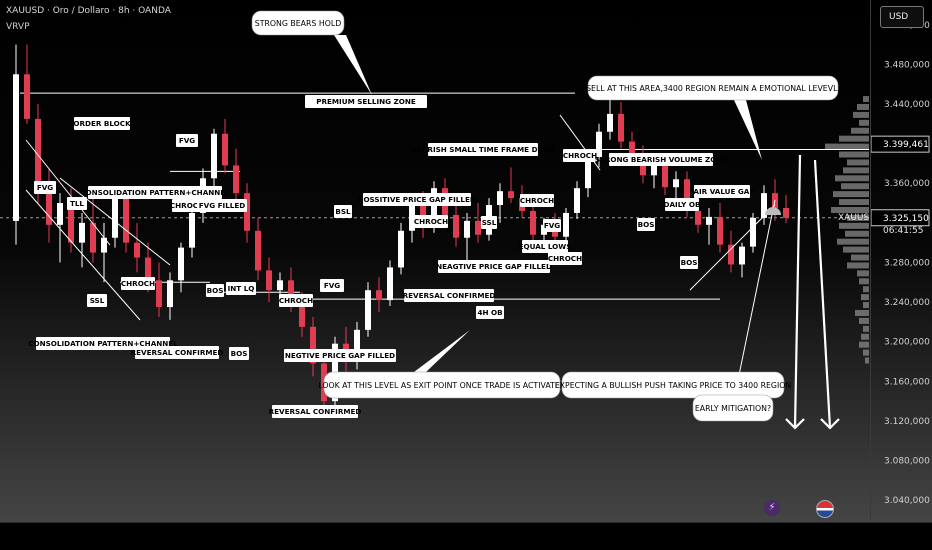 This screenshot has width=932, height=550. I want to click on annotation-text: ORDER BLOCK, so click(102, 123).